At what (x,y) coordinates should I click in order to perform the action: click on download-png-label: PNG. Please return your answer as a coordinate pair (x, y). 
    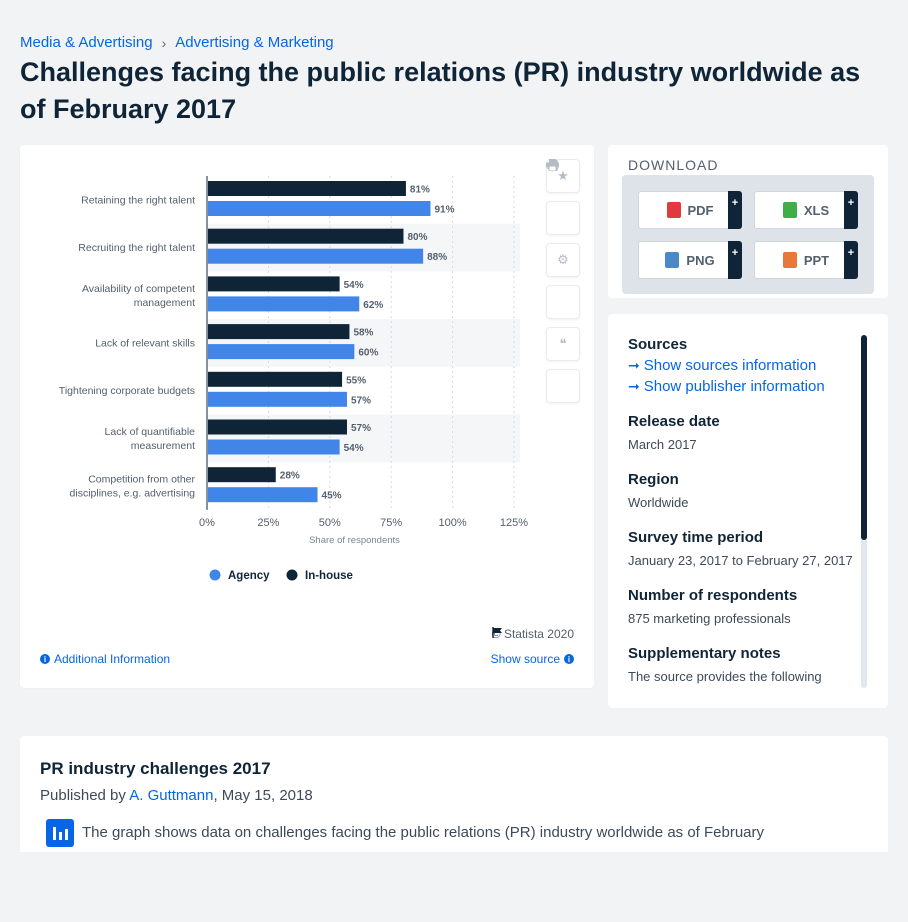
    Looking at the image, I should click on (700, 260).